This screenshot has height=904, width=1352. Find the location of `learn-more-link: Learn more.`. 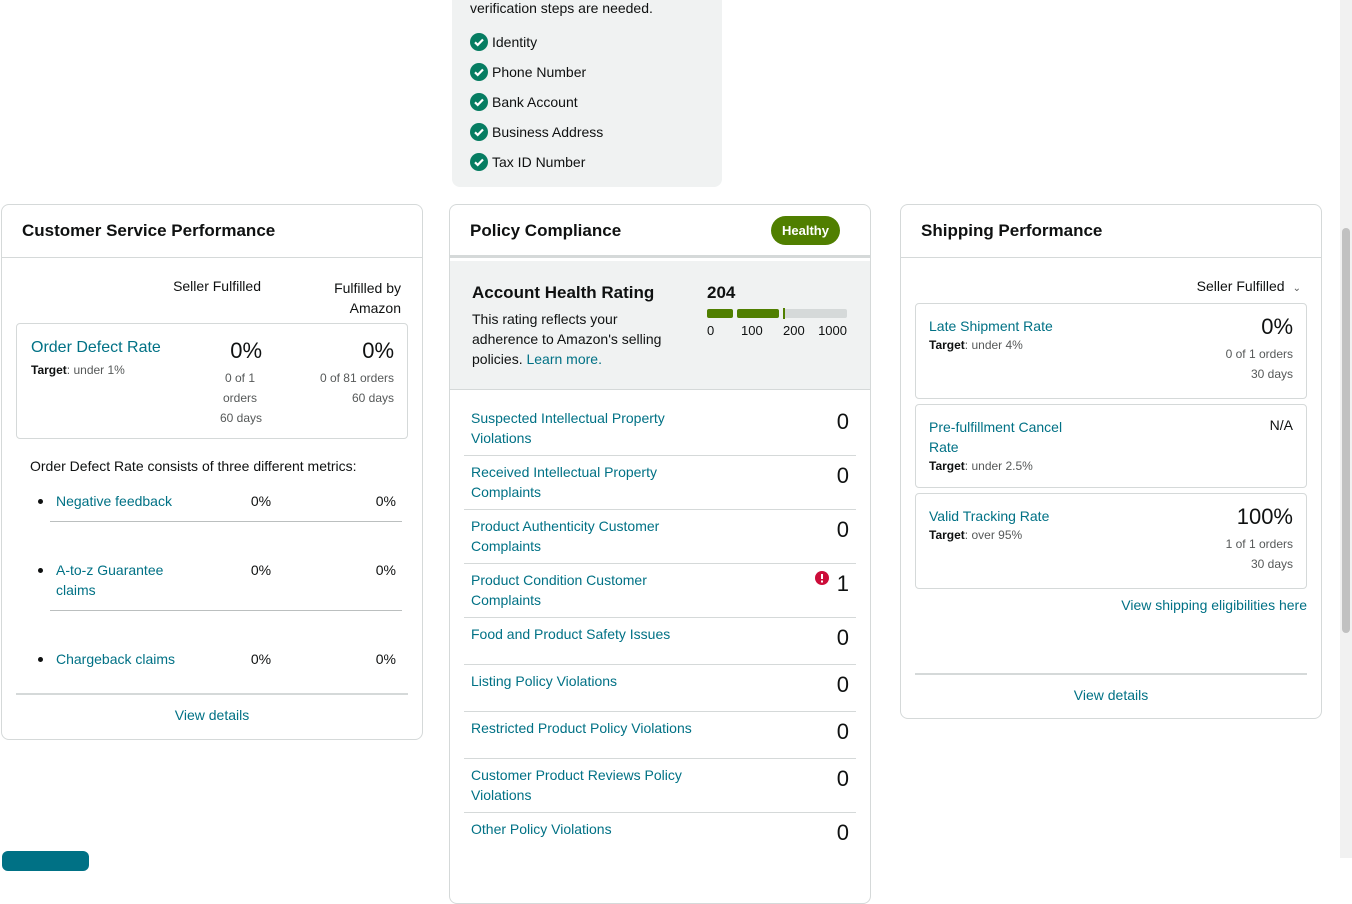

learn-more-link: Learn more. is located at coordinates (564, 359).